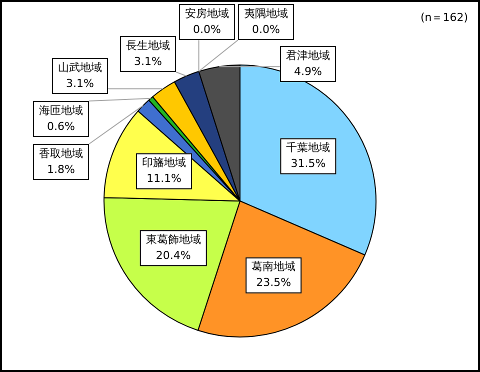  What do you see at coordinates (61, 110) in the screenshot?
I see `slice-label: 海匝地域` at bounding box center [61, 110].